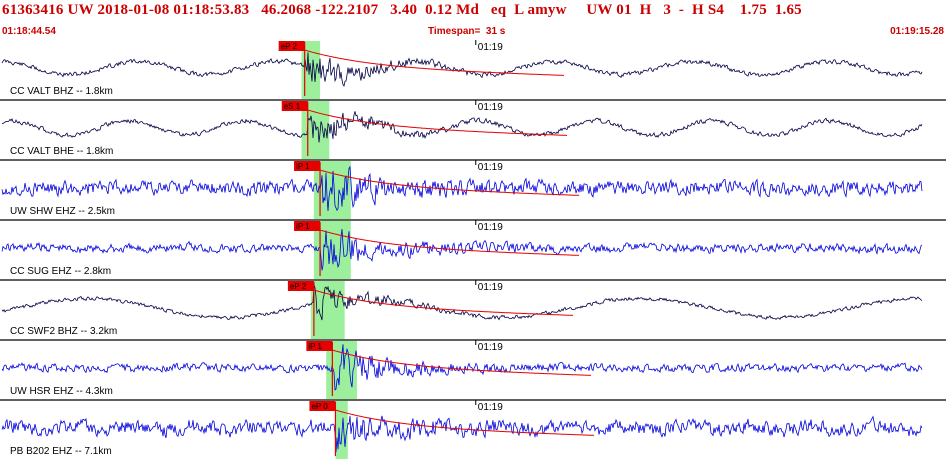 This screenshot has height=460, width=946. I want to click on trace-panel: 01:19 eS 1 CC VALT BHE -- 1.8km, so click(473, 129).